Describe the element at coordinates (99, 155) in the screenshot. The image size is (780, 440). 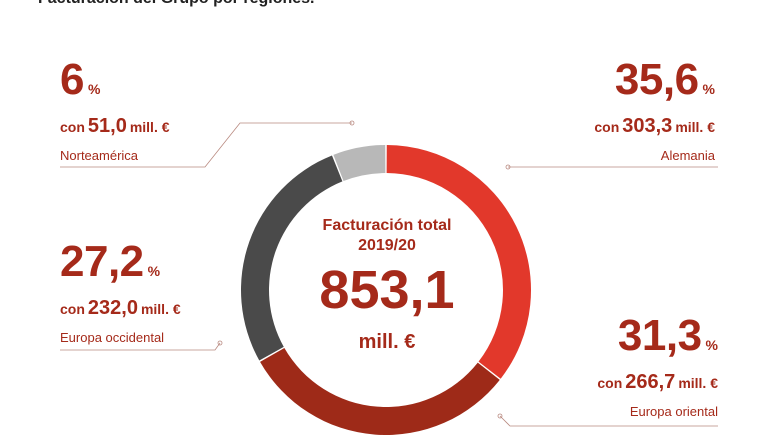
I see `region-name: Norteamérica` at that location.